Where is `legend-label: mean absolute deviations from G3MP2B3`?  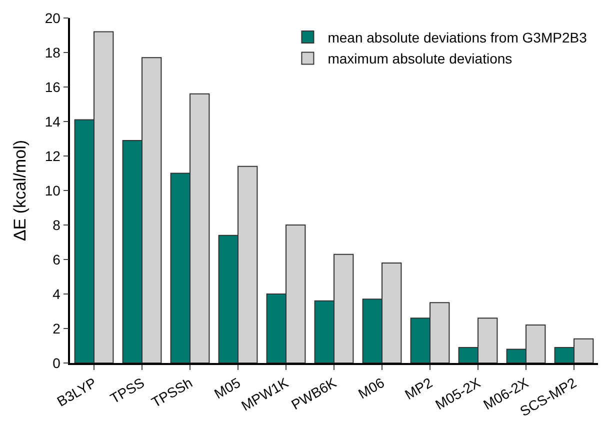 legend-label: mean absolute deviations from G3MP2B3 is located at coordinates (458, 38).